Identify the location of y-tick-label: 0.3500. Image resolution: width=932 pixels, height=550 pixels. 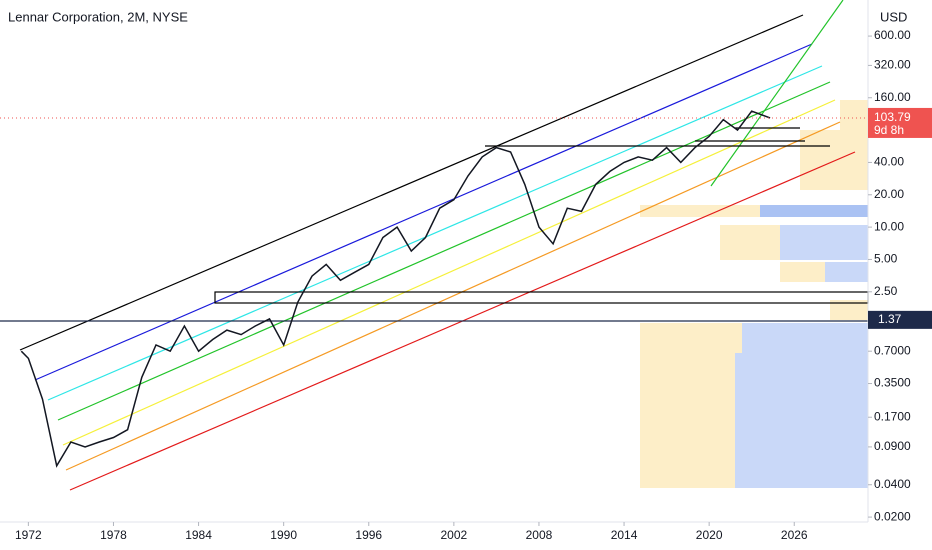
(892, 383).